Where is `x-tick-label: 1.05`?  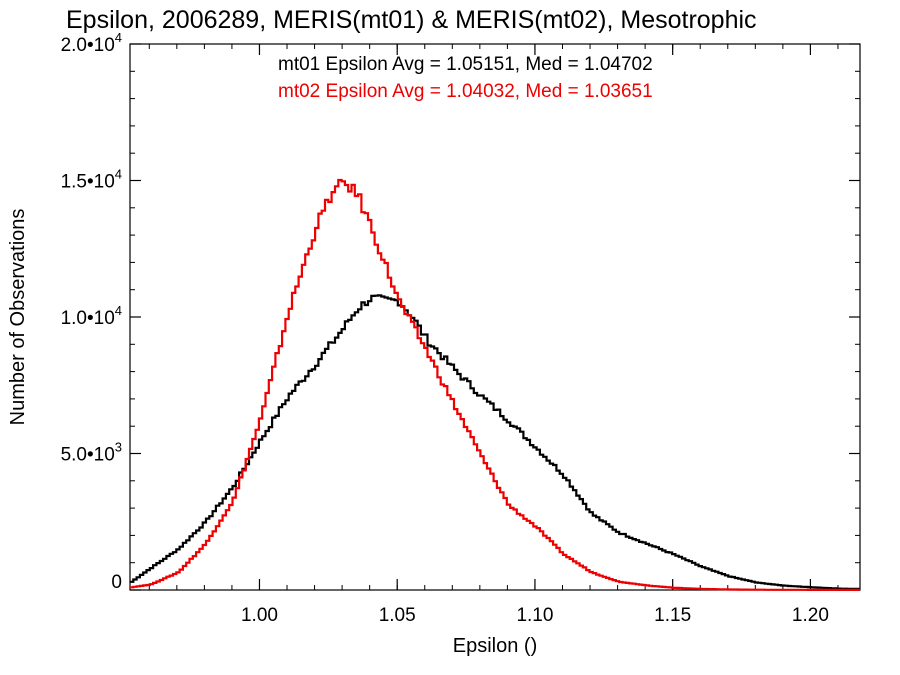
x-tick-label: 1.05 is located at coordinates (397, 615).